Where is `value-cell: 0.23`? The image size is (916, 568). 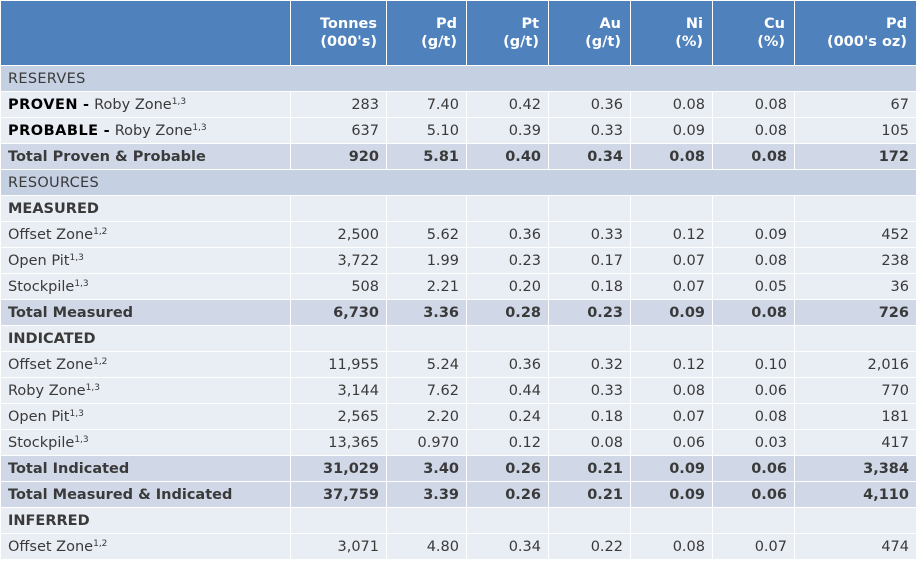
value-cell: 0.23 is located at coordinates (589, 312).